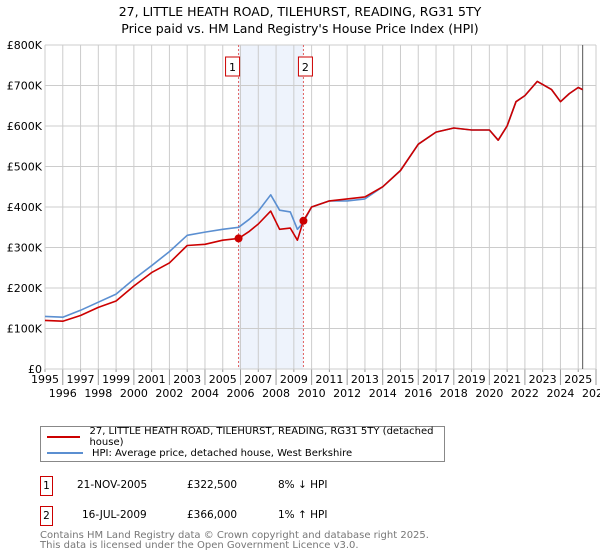  Describe the element at coordinates (35, 369) in the screenshot. I see `y-tick-label: £0` at that location.